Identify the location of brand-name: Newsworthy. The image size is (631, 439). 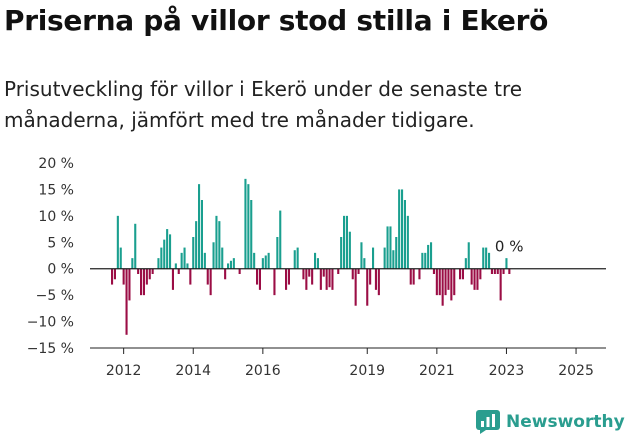
(565, 422).